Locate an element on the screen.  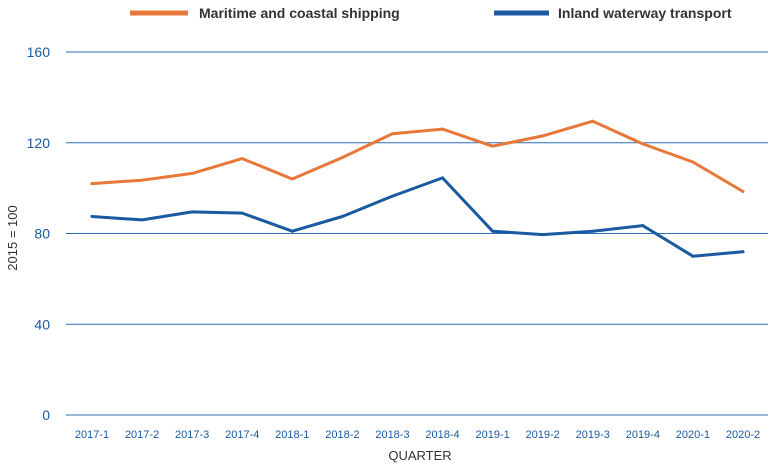
y-tick-label: 80 is located at coordinates (42, 234).